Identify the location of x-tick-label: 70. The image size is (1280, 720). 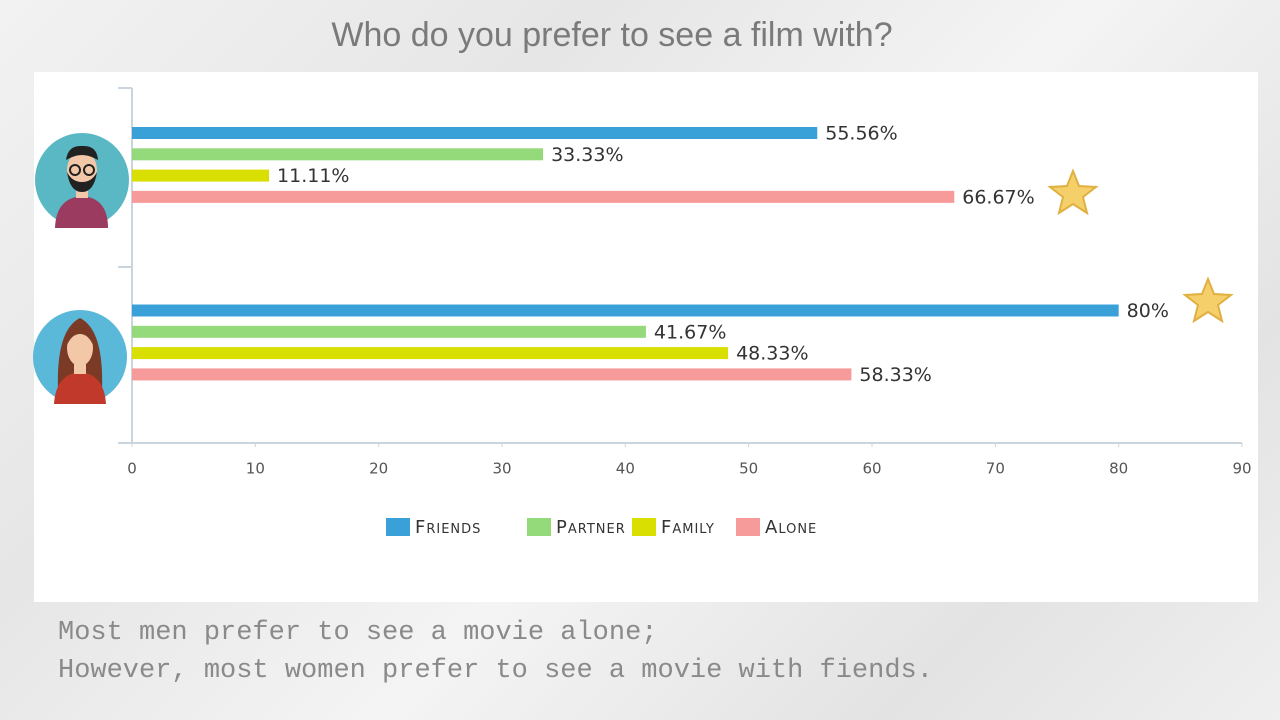
(995, 469).